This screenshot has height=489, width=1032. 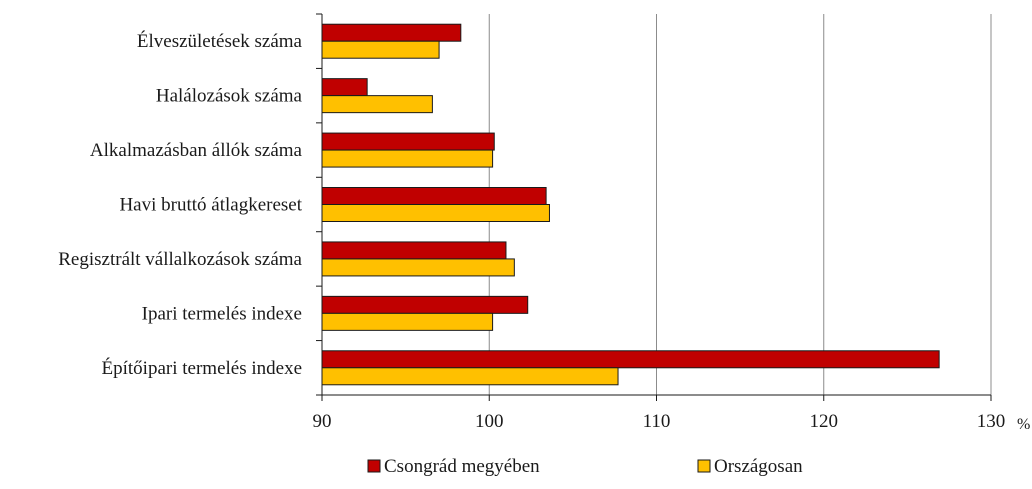 What do you see at coordinates (672, 422) in the screenshot?
I see `x-tick-labels: 90 100 110 120 130%` at bounding box center [672, 422].